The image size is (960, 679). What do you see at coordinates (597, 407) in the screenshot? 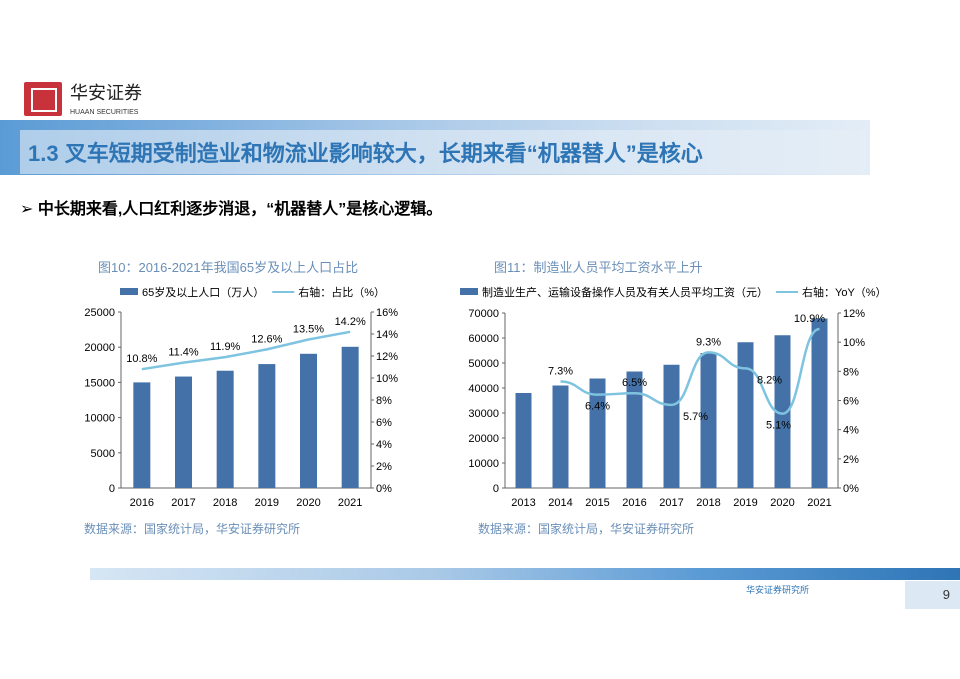
I see `data-label: 6.4%` at bounding box center [597, 407].